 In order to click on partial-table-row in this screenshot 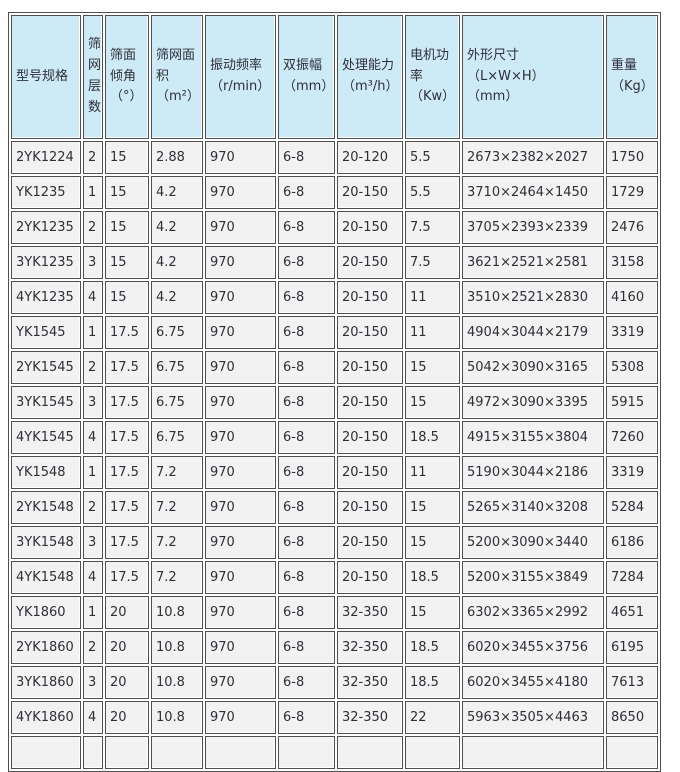, I will do `click(334, 752)`.